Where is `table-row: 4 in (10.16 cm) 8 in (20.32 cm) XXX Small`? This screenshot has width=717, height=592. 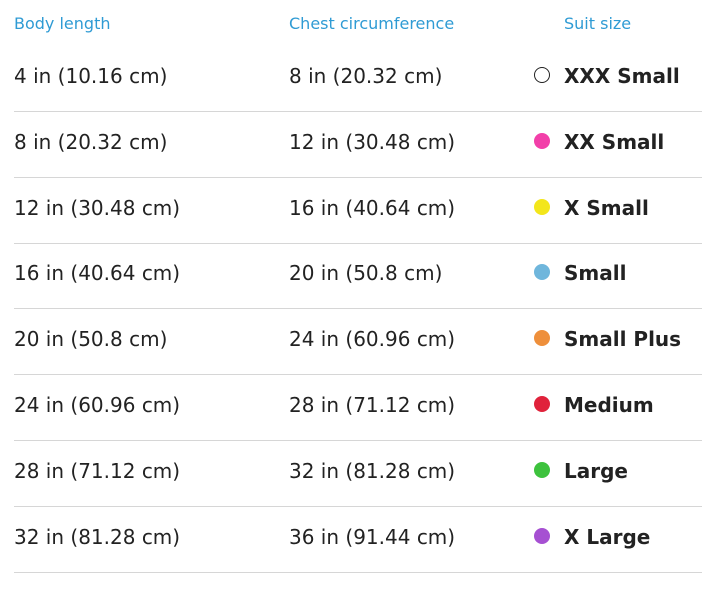 table-row: 4 in (10.16 cm) 8 in (20.32 cm) XXX Small is located at coordinates (358, 78).